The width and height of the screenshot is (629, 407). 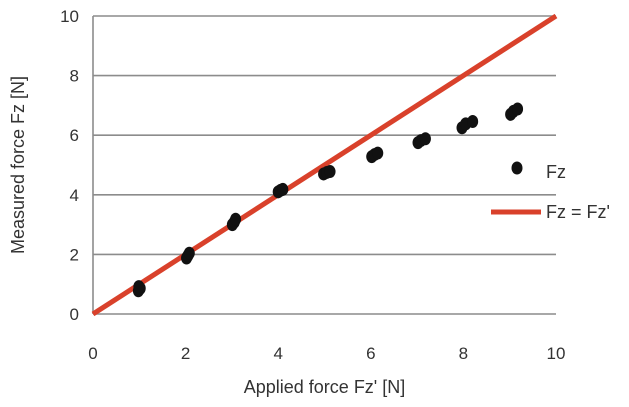 What do you see at coordinates (517, 168) in the screenshot?
I see `legend-marker-fz` at bounding box center [517, 168].